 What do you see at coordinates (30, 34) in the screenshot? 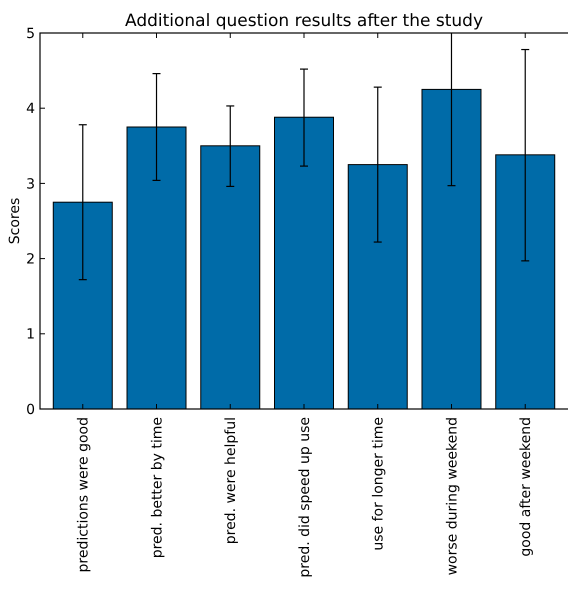
I see `y-tick-label: 5` at bounding box center [30, 34].